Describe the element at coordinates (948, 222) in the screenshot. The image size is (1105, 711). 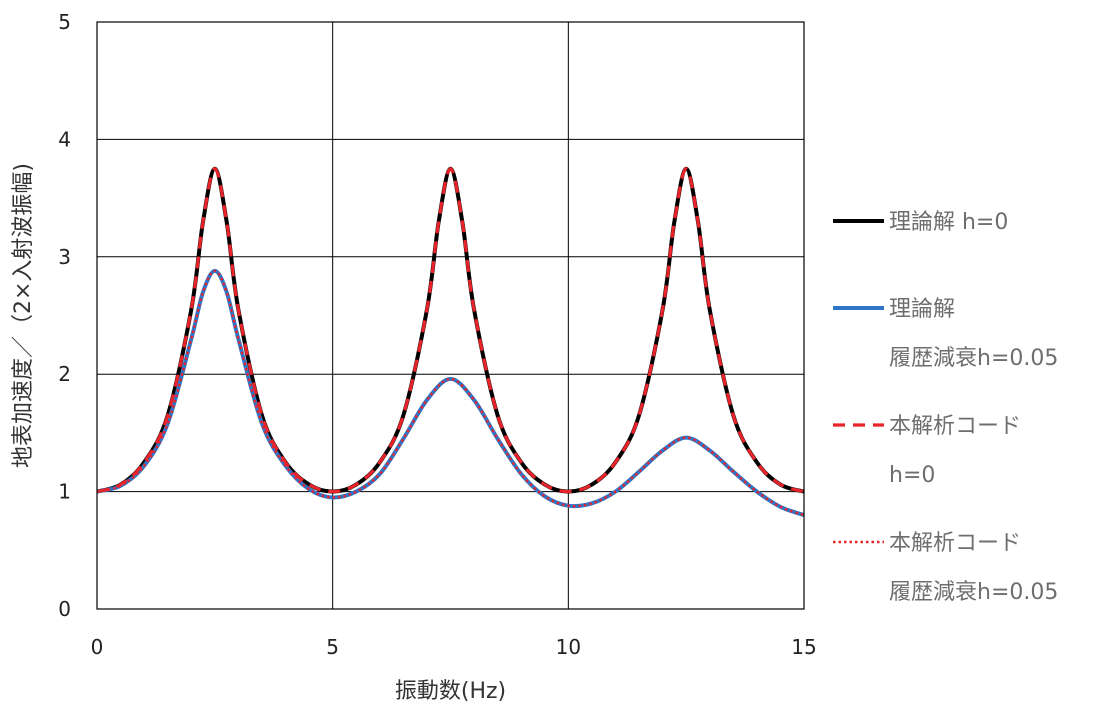
I see `legend-label: 理論解 h=0` at that location.